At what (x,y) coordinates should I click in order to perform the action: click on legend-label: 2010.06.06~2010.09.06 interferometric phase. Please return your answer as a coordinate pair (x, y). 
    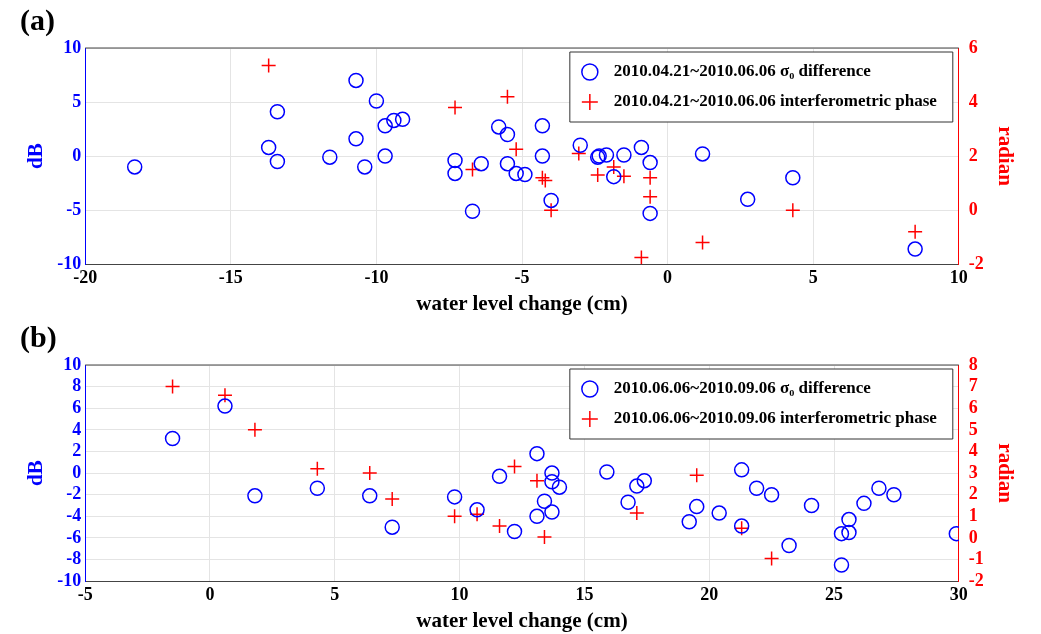
    Looking at the image, I should click on (775, 418).